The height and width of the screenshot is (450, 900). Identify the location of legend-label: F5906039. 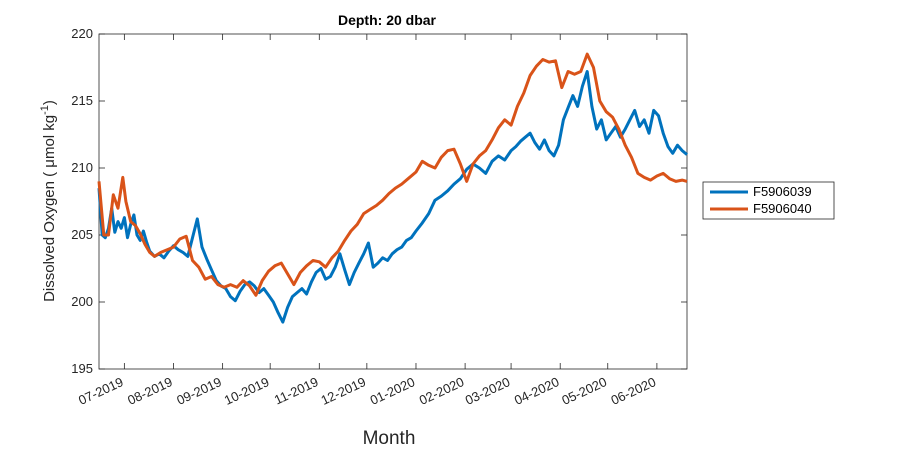
(782, 191).